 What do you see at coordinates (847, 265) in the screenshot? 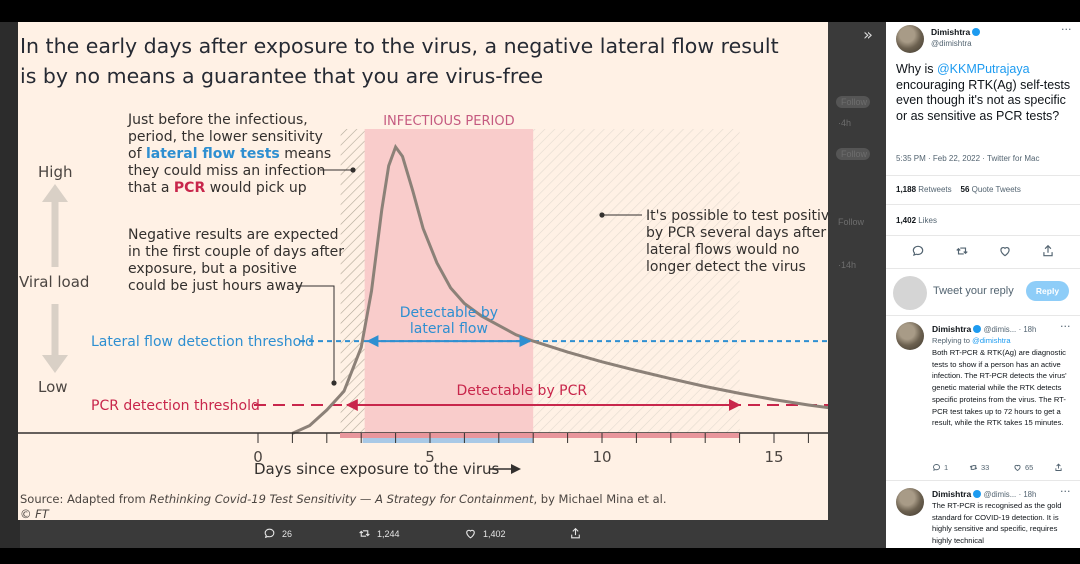
I see `backdrop-text: ·14h` at bounding box center [847, 265].